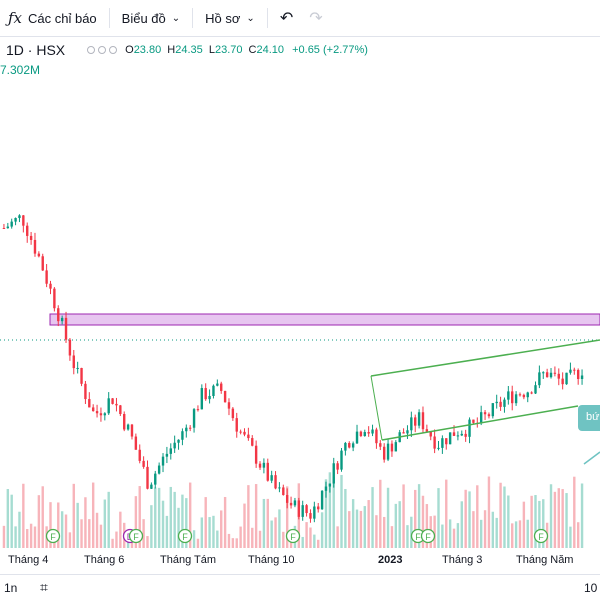 The width and height of the screenshot is (600, 601). I want to click on drawing-label-tag: bứ, so click(589, 418).